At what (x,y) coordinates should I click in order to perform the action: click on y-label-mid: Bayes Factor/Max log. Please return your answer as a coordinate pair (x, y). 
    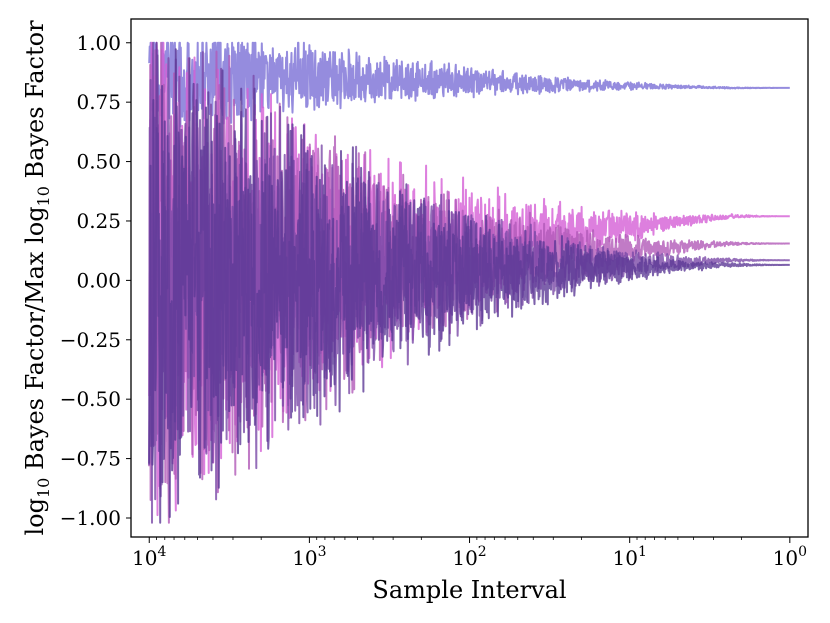
    Looking at the image, I should click on (35, 341).